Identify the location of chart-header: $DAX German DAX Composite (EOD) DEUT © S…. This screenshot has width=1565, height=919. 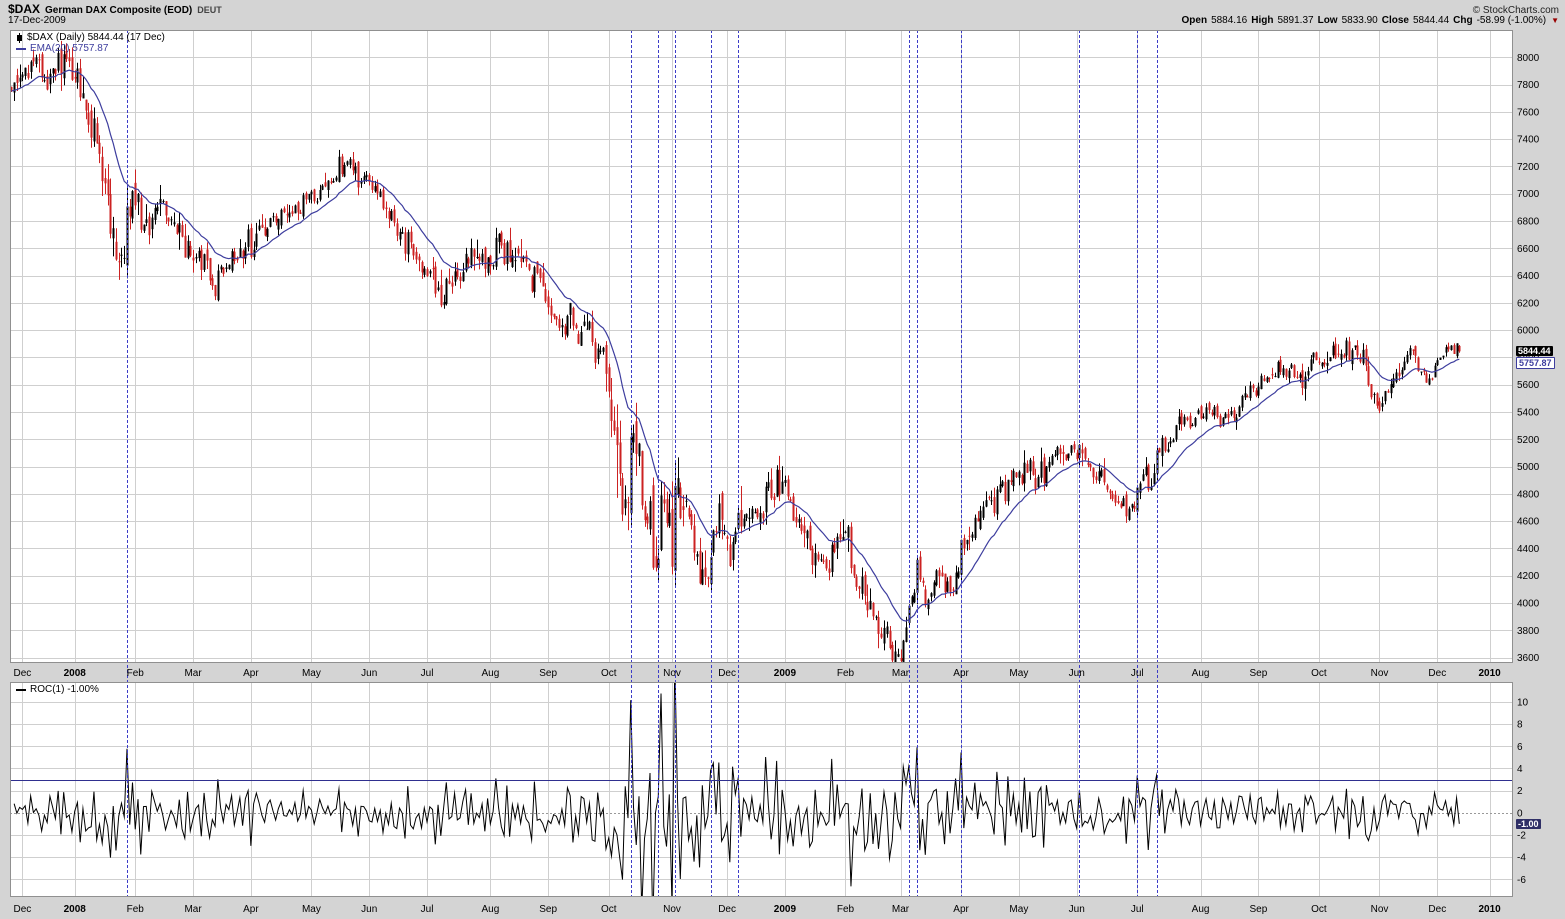
(783, 9).